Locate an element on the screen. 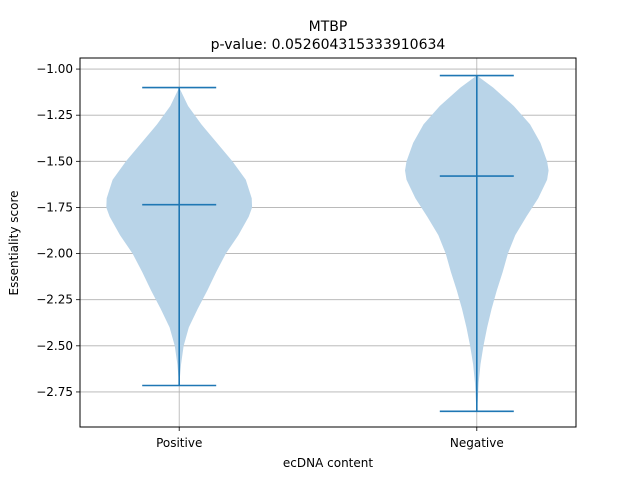  y-tick-label: −1.75 is located at coordinates (54, 207).